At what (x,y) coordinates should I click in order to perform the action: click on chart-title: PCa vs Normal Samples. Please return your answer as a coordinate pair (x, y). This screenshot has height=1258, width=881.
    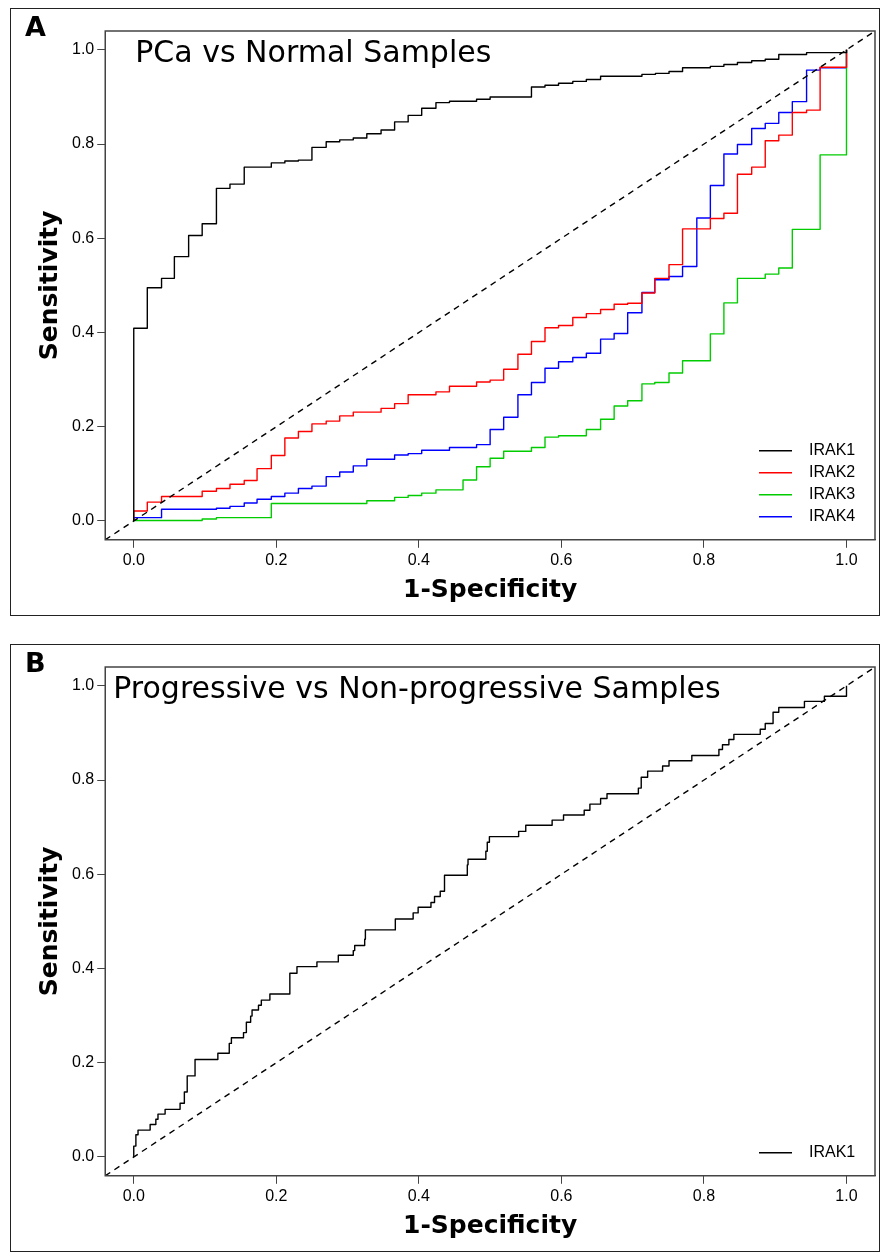
    Looking at the image, I should click on (313, 51).